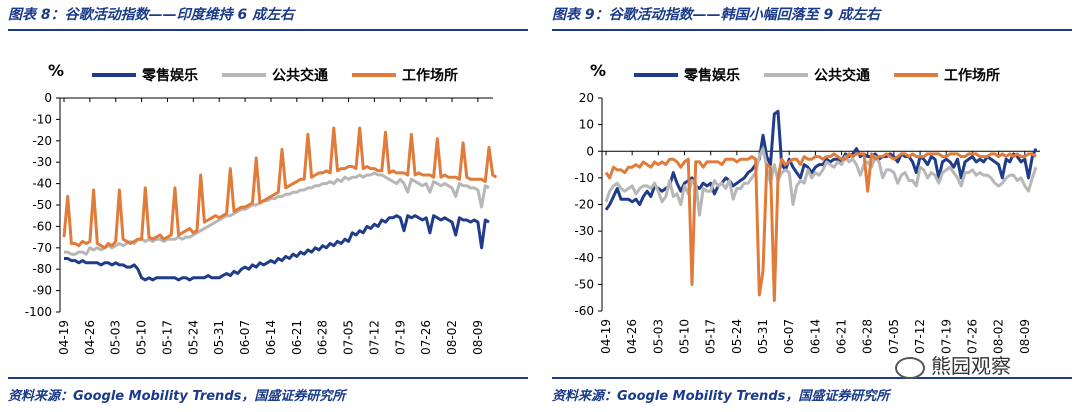 The image size is (1080, 412). What do you see at coordinates (38, 312) in the screenshot?
I see `y-tick-label: -100` at bounding box center [38, 312].